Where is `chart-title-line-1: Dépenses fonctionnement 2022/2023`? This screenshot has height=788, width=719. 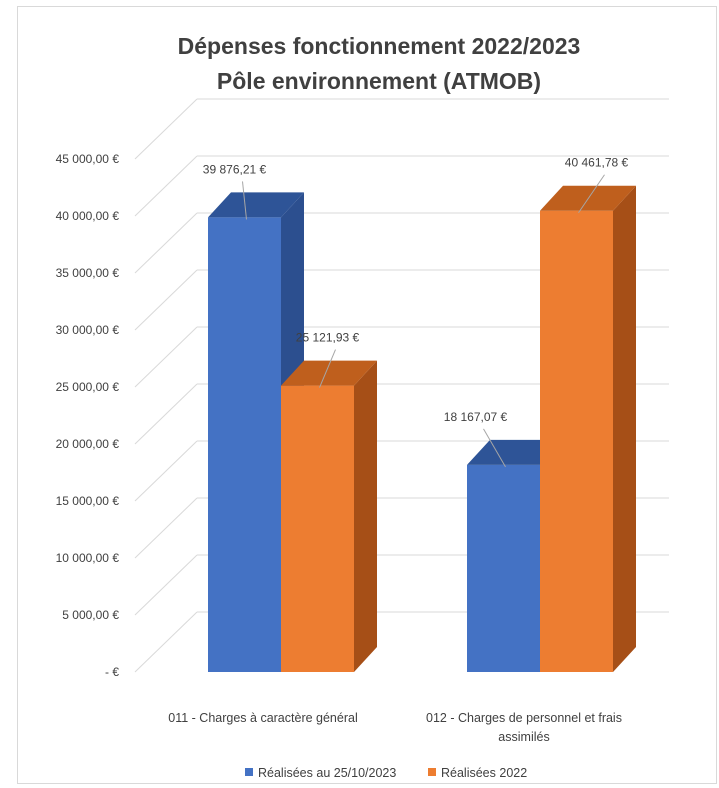 chart-title-line-1: Dépenses fonctionnement 2022/2023 is located at coordinates (379, 46).